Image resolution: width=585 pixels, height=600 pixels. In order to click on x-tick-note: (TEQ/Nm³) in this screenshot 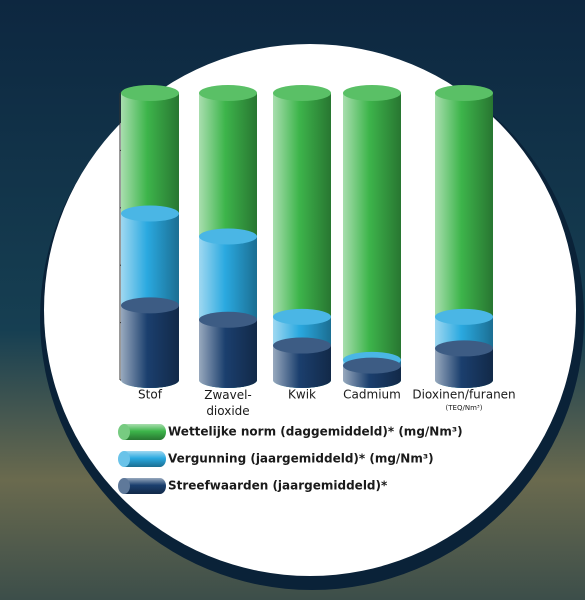, I will do `click(464, 408)`.